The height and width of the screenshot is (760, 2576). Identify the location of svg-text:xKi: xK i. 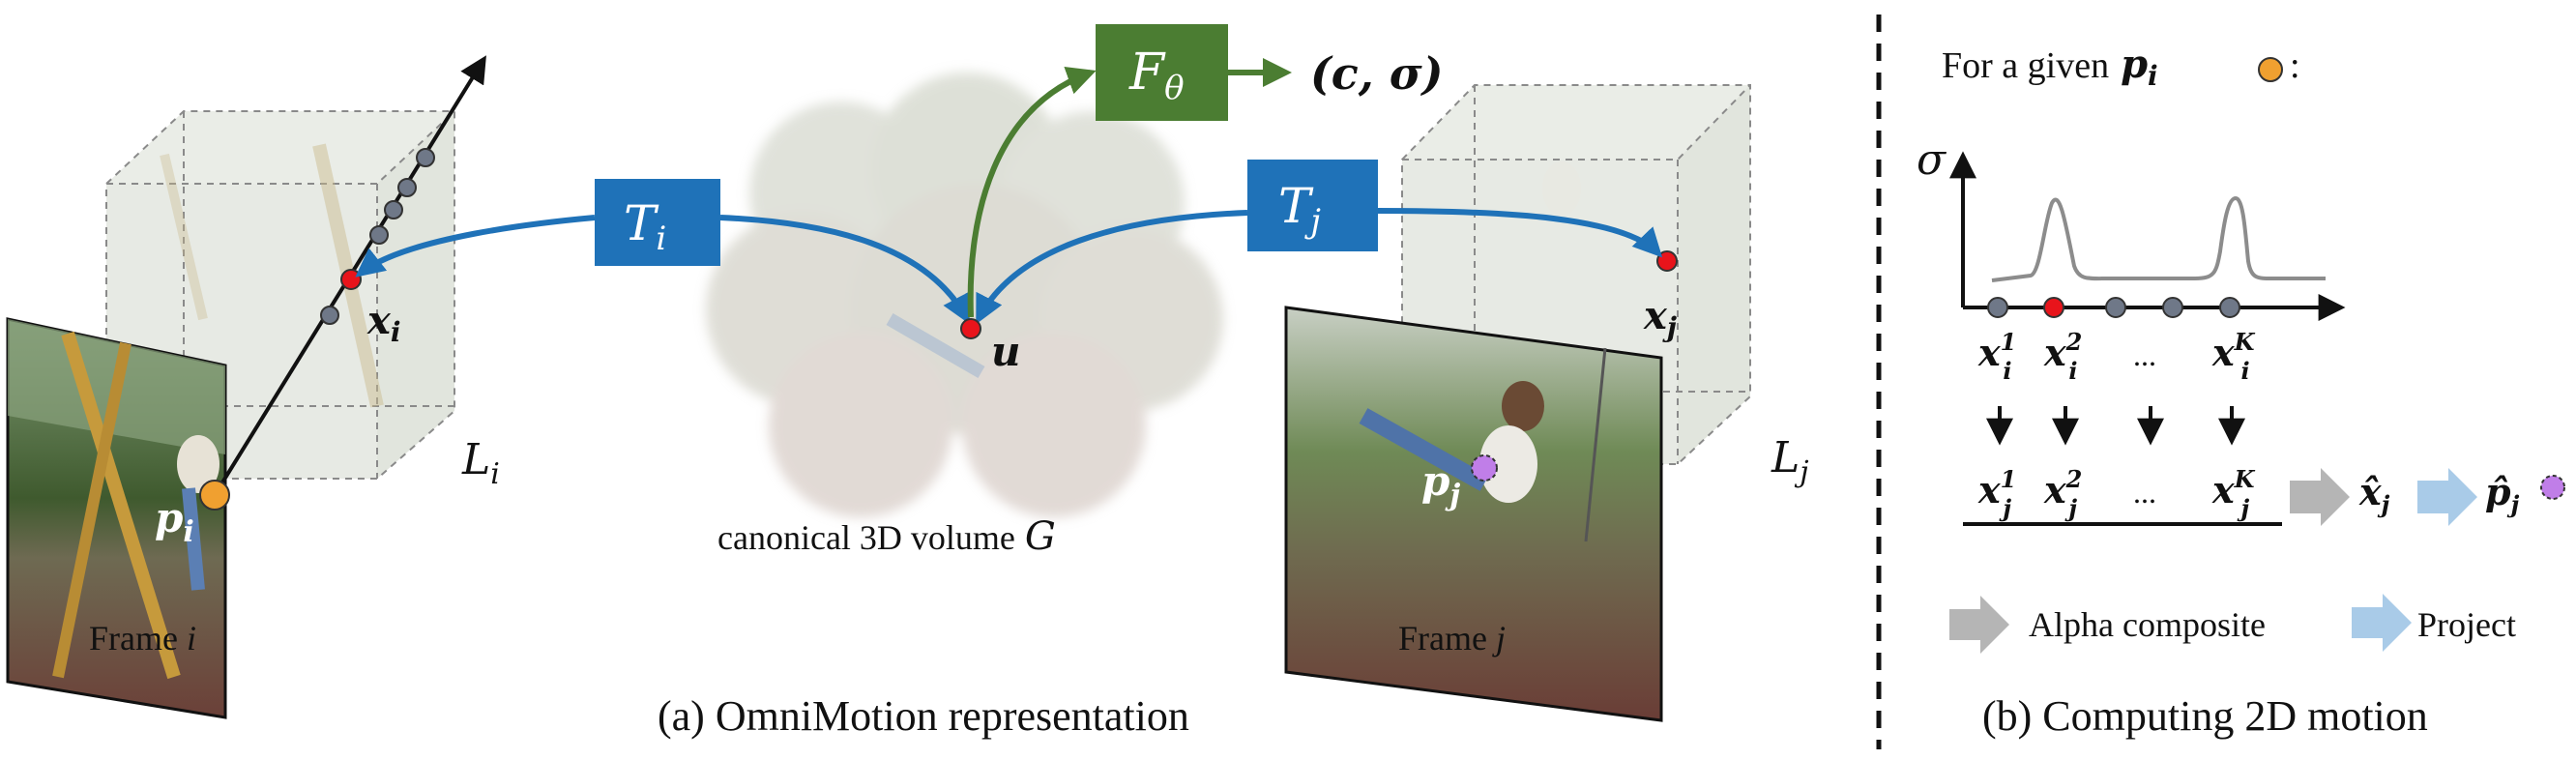
(2233, 356).